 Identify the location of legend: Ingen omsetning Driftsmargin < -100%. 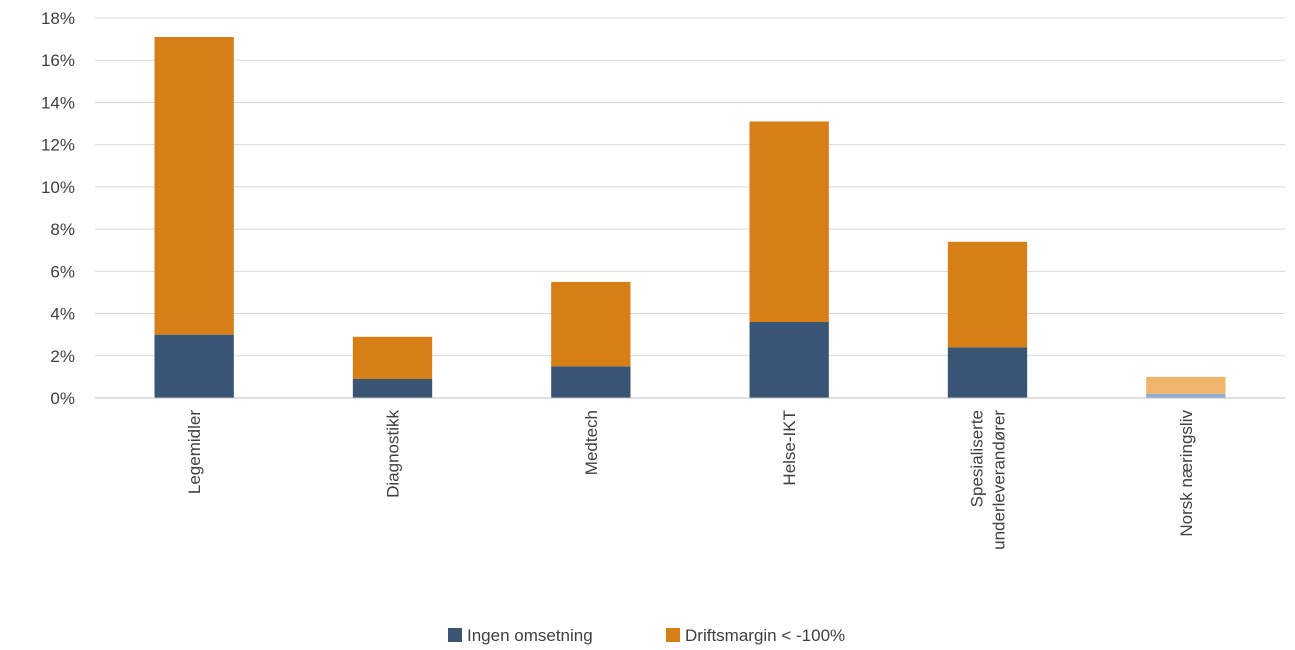
(646, 635).